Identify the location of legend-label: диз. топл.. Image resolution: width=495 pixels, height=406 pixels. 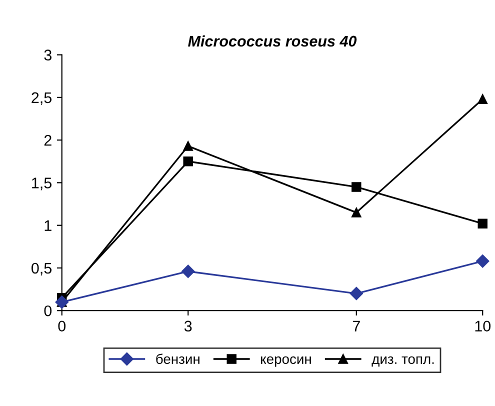
(403, 361).